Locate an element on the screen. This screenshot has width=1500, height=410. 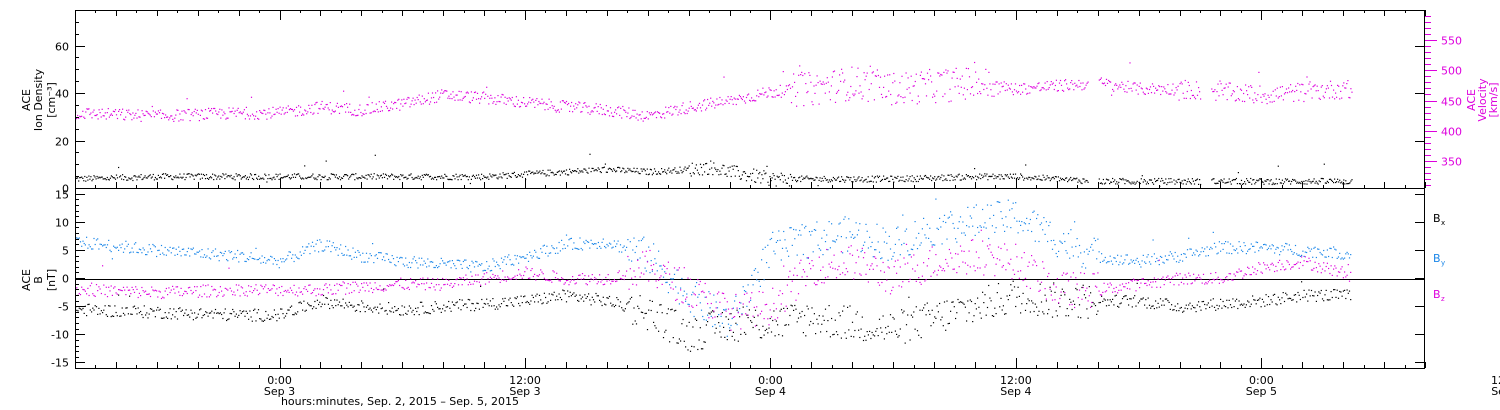
density-label-line-1: ACE is located at coordinates (26, 100).